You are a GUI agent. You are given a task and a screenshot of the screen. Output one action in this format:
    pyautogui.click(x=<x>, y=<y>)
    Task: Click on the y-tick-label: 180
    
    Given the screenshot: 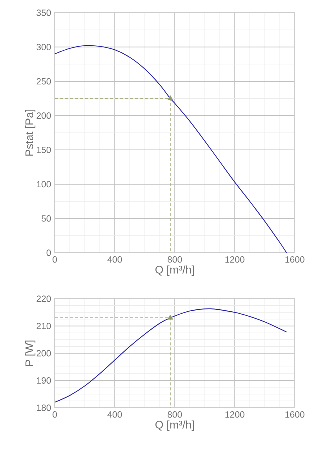 What is the action you would take?
    pyautogui.click(x=44, y=408)
    